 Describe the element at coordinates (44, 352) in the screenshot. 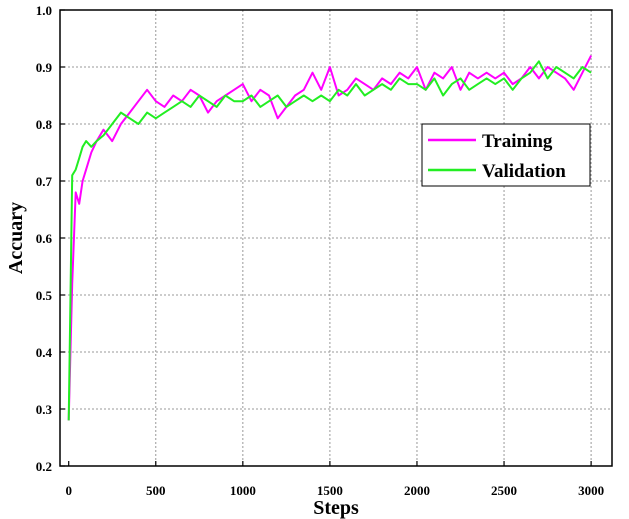

I see `y-tick-label: 0.4` at that location.